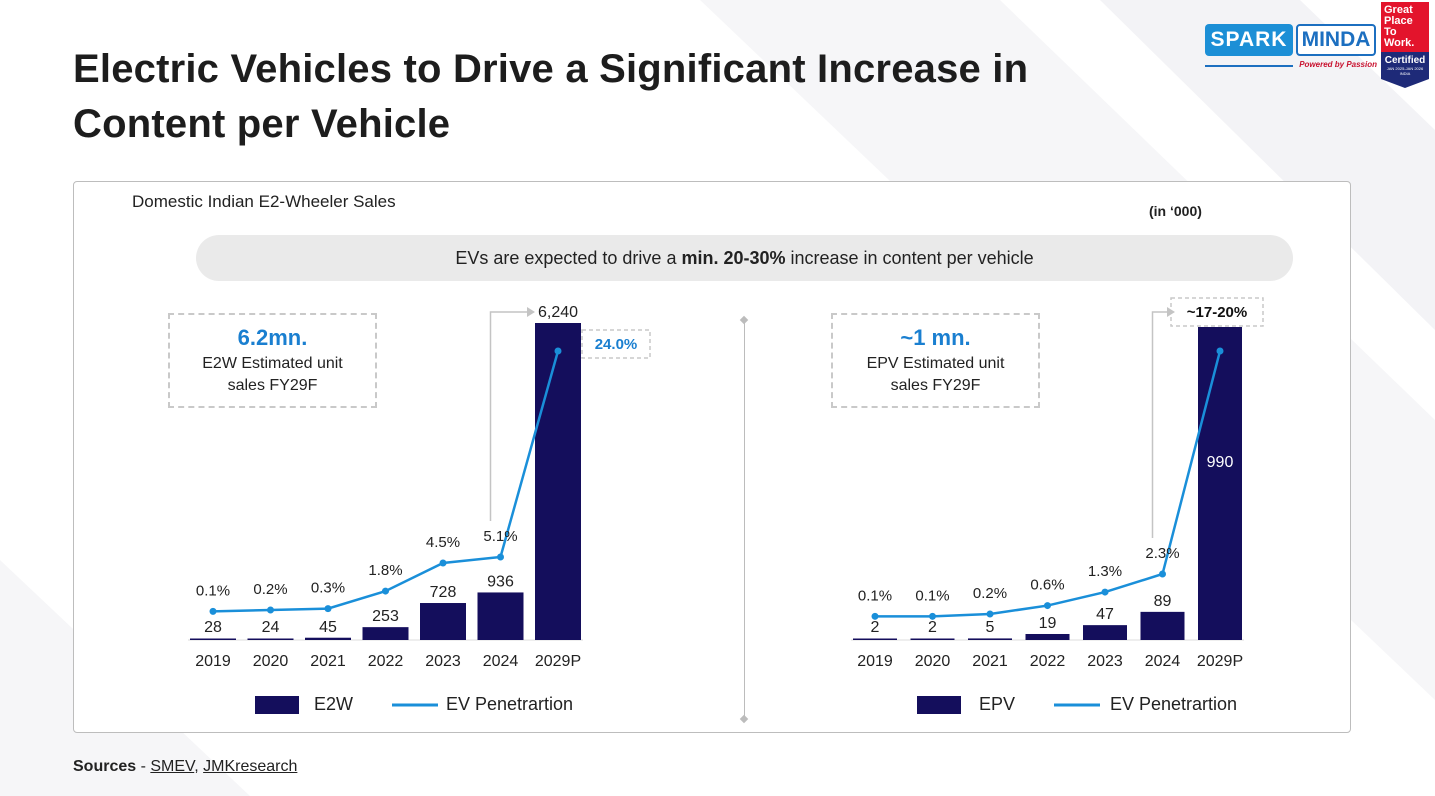 The height and width of the screenshot is (796, 1435). I want to click on left-callout: 6.2mn. E2W Estimated unit sales FY29F, so click(272, 360).